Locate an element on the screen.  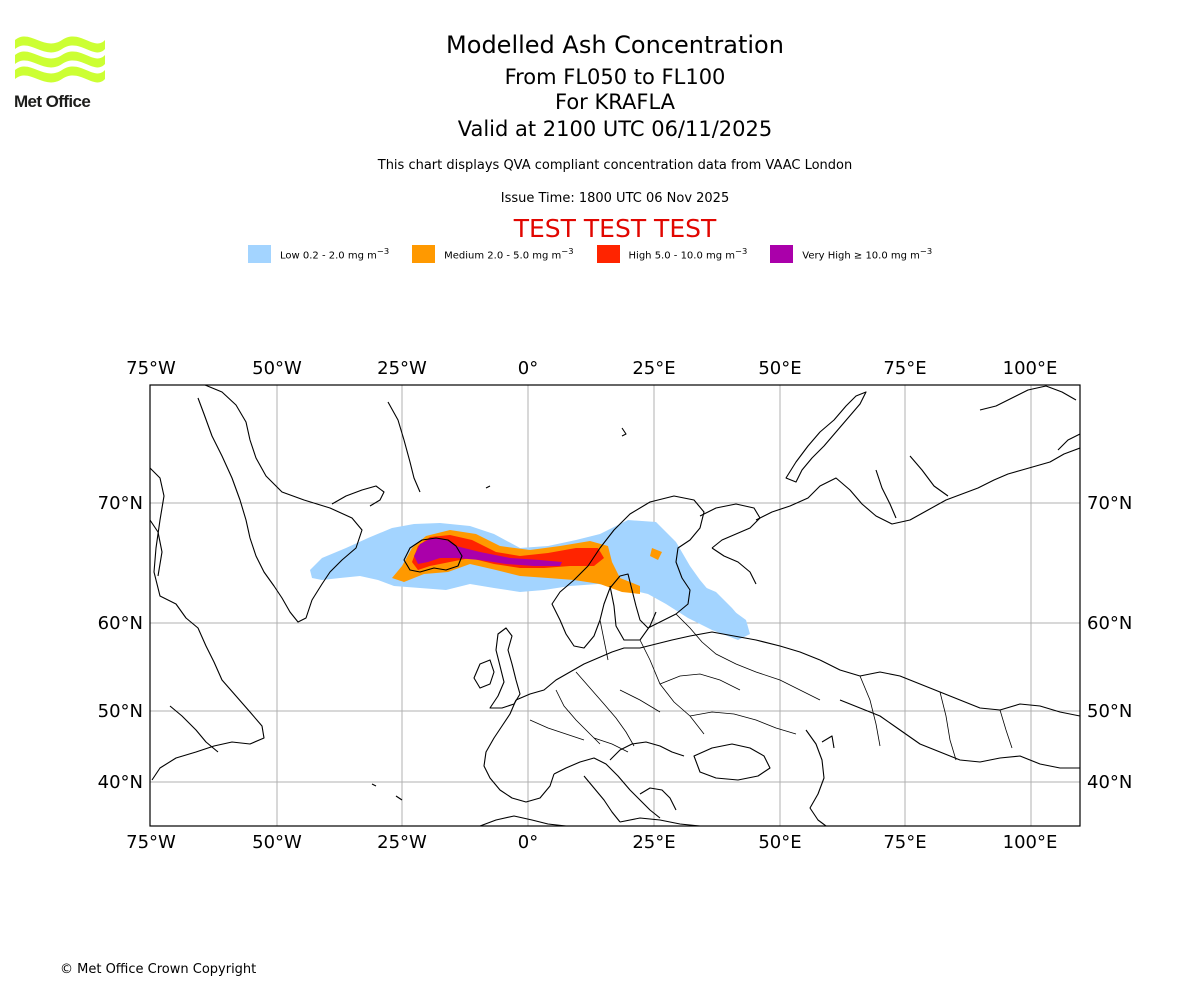
lat-label-right: 50°N is located at coordinates (1109, 711).